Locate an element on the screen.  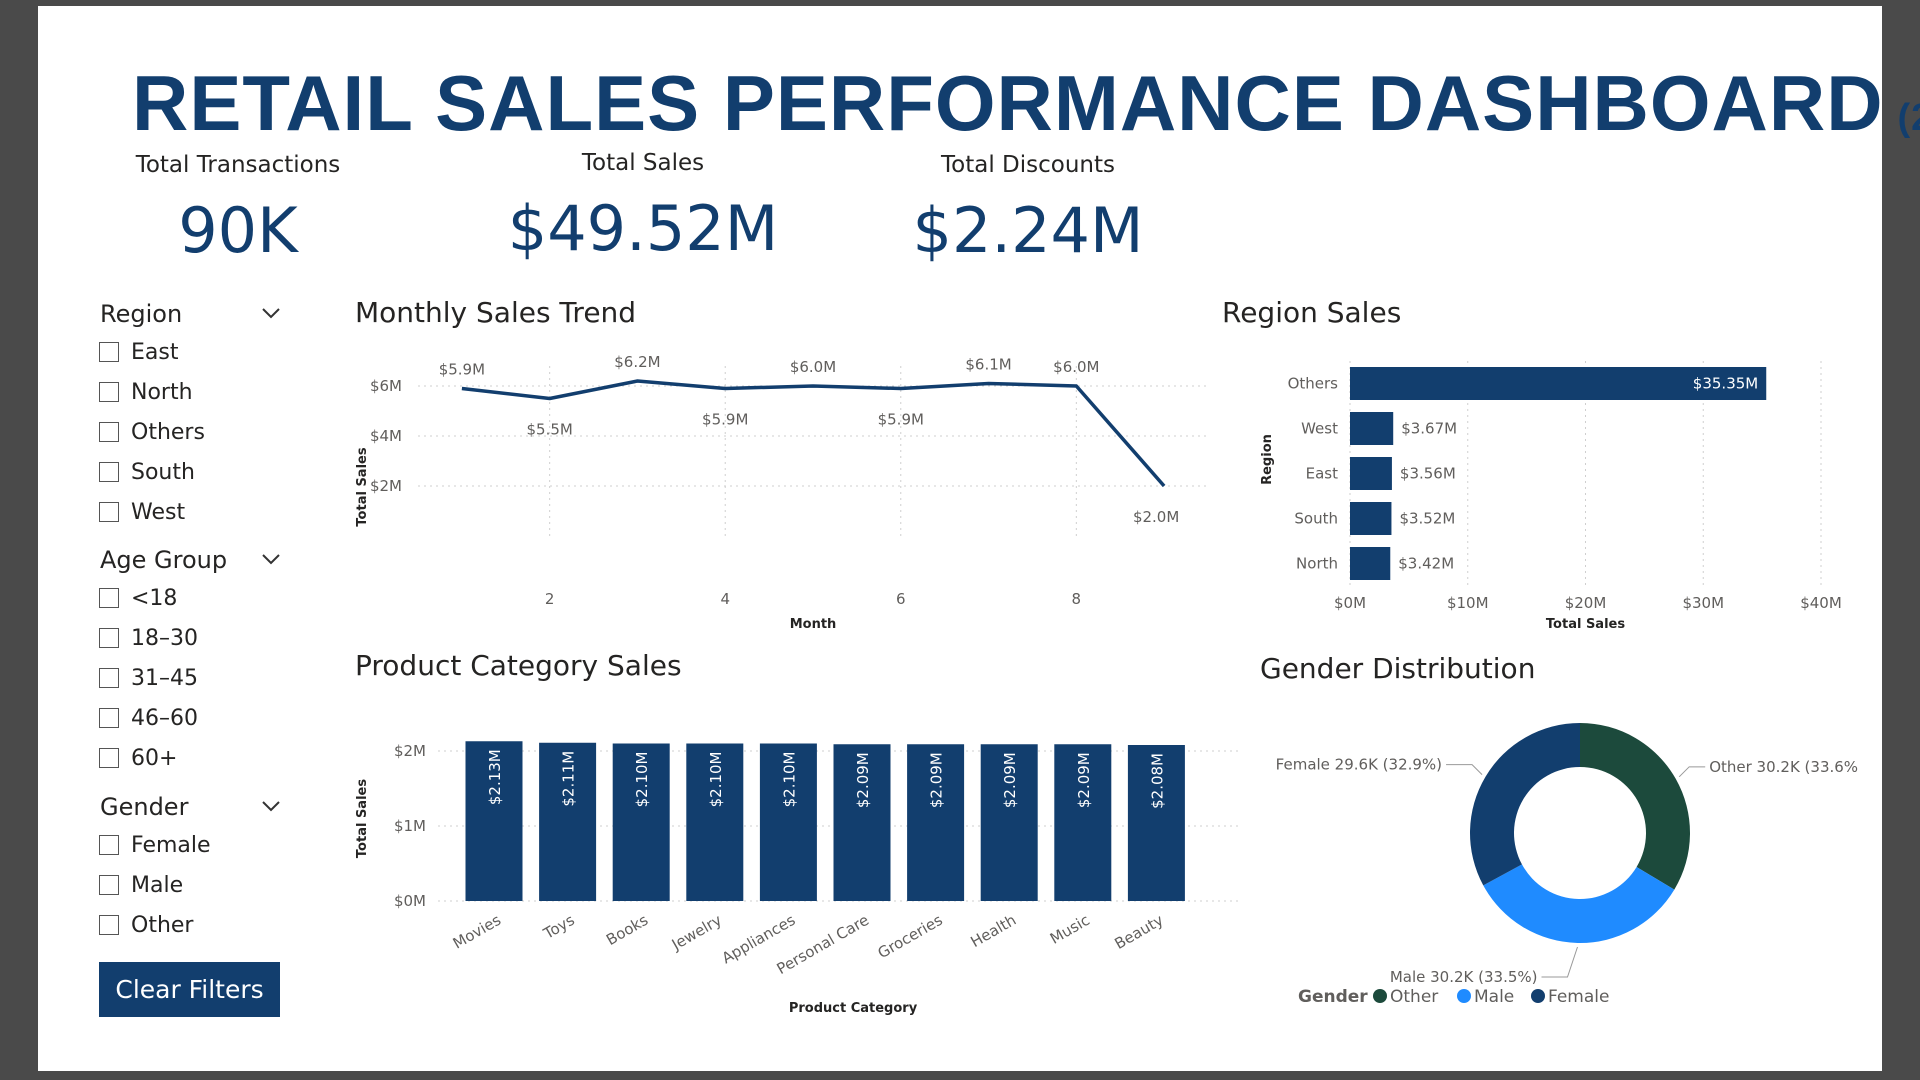
gender-legend-label: Other is located at coordinates (1414, 997).